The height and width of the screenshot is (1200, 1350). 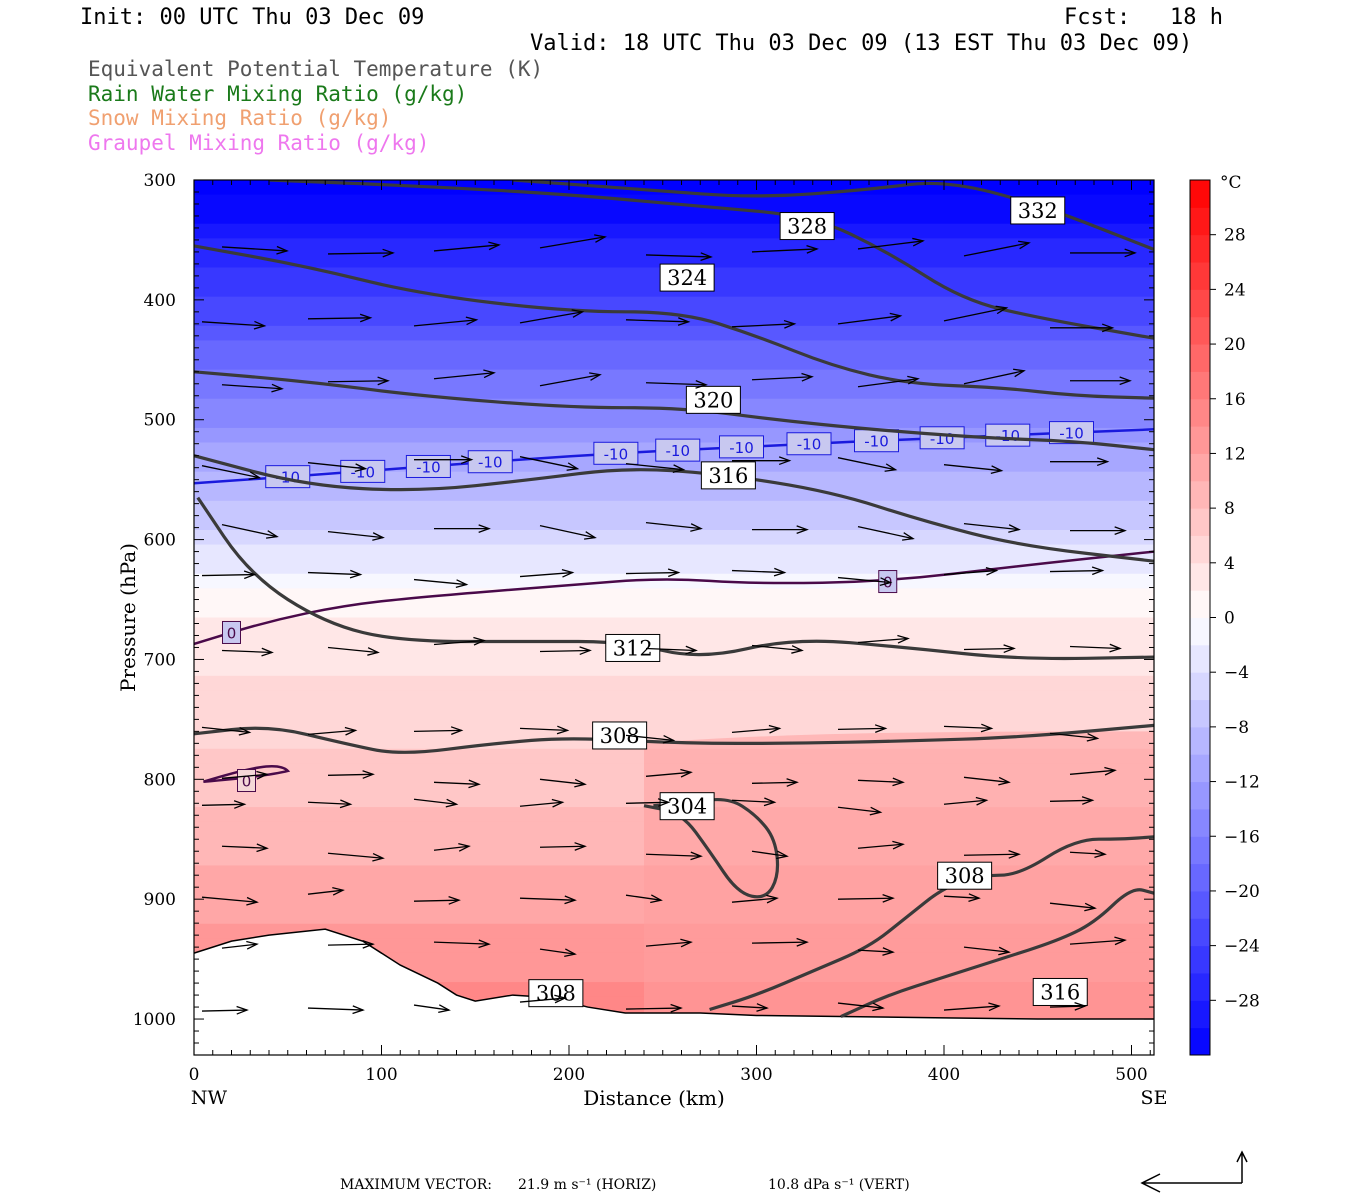 I want to click on y-tick-label: 600, so click(x=160, y=541).